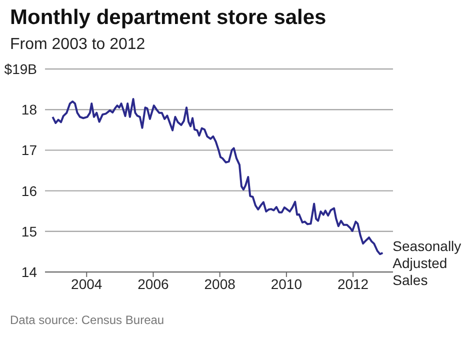  Describe the element at coordinates (286, 284) in the screenshot. I see `x-tick-label: 2010` at that location.